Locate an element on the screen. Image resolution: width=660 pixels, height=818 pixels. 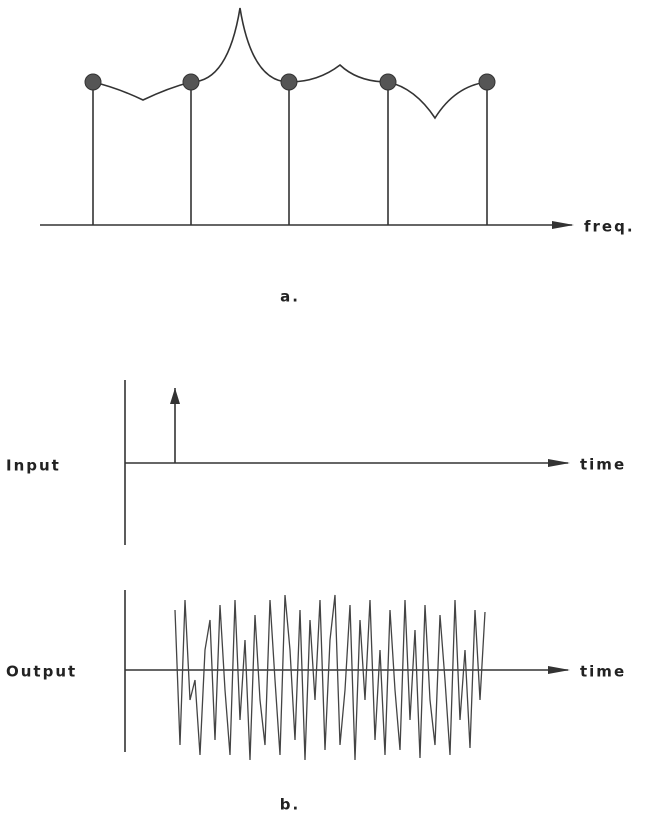
freq-label: freq. is located at coordinates (609, 227).